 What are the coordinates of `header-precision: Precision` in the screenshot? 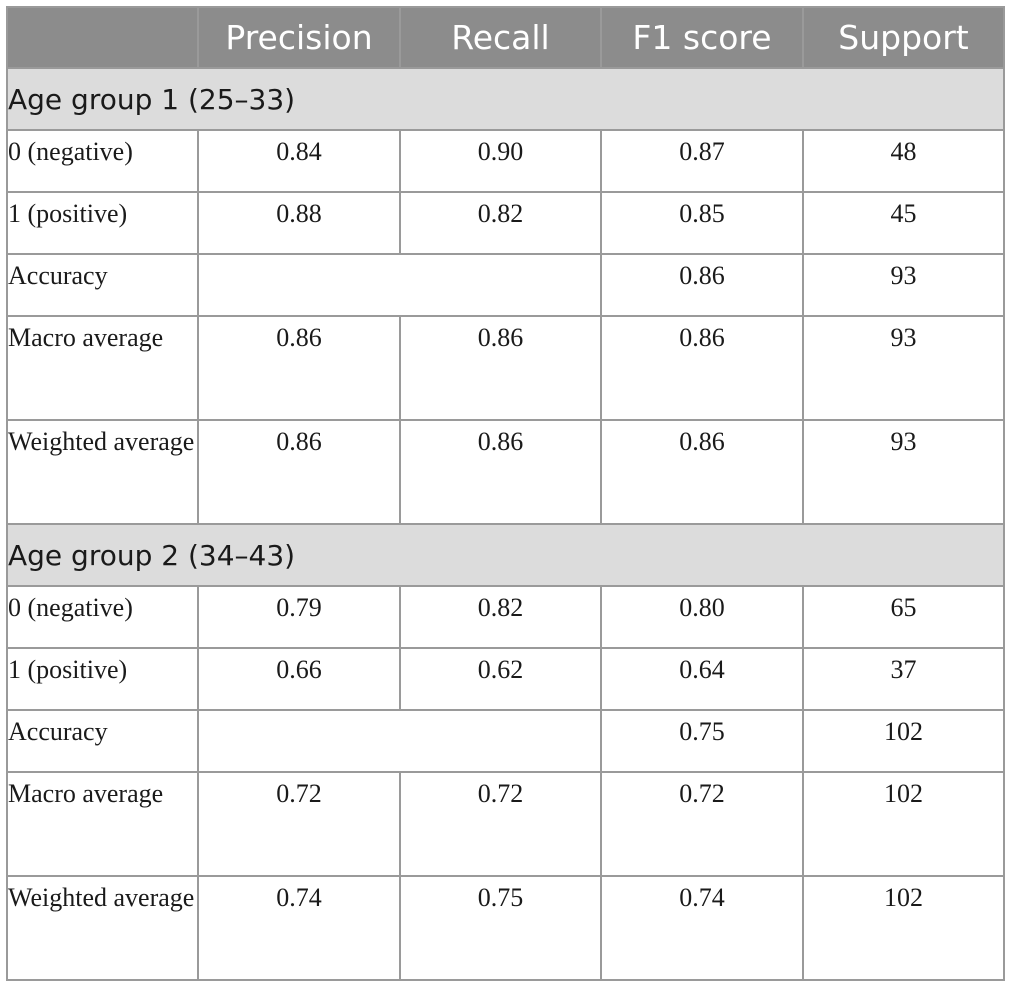 It's located at (299, 37).